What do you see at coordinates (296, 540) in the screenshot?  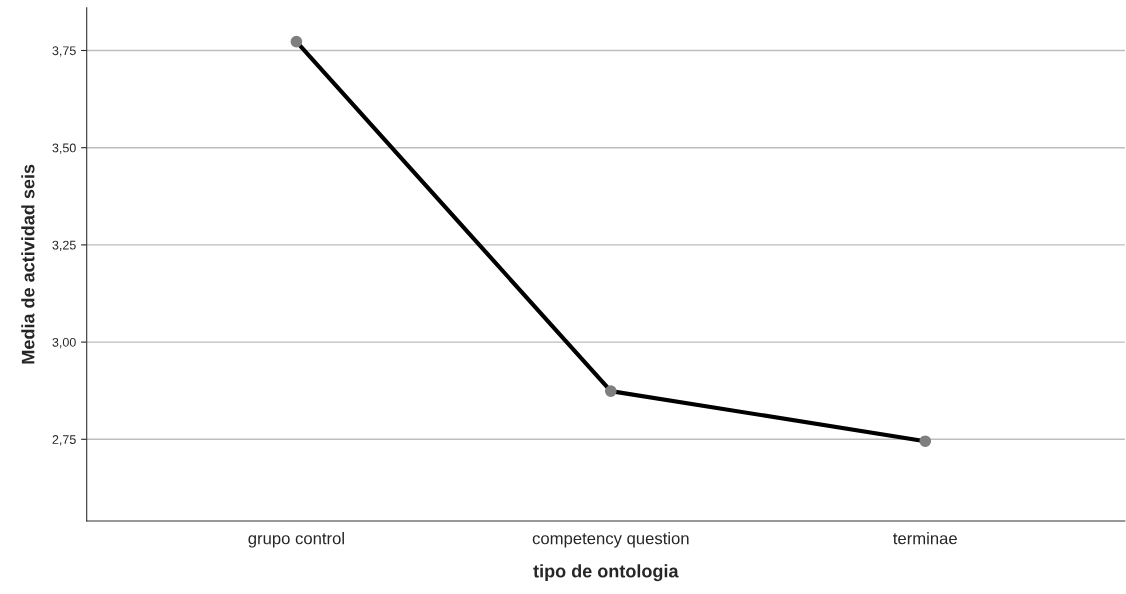 I see `x-tick-label: grupo control` at bounding box center [296, 540].